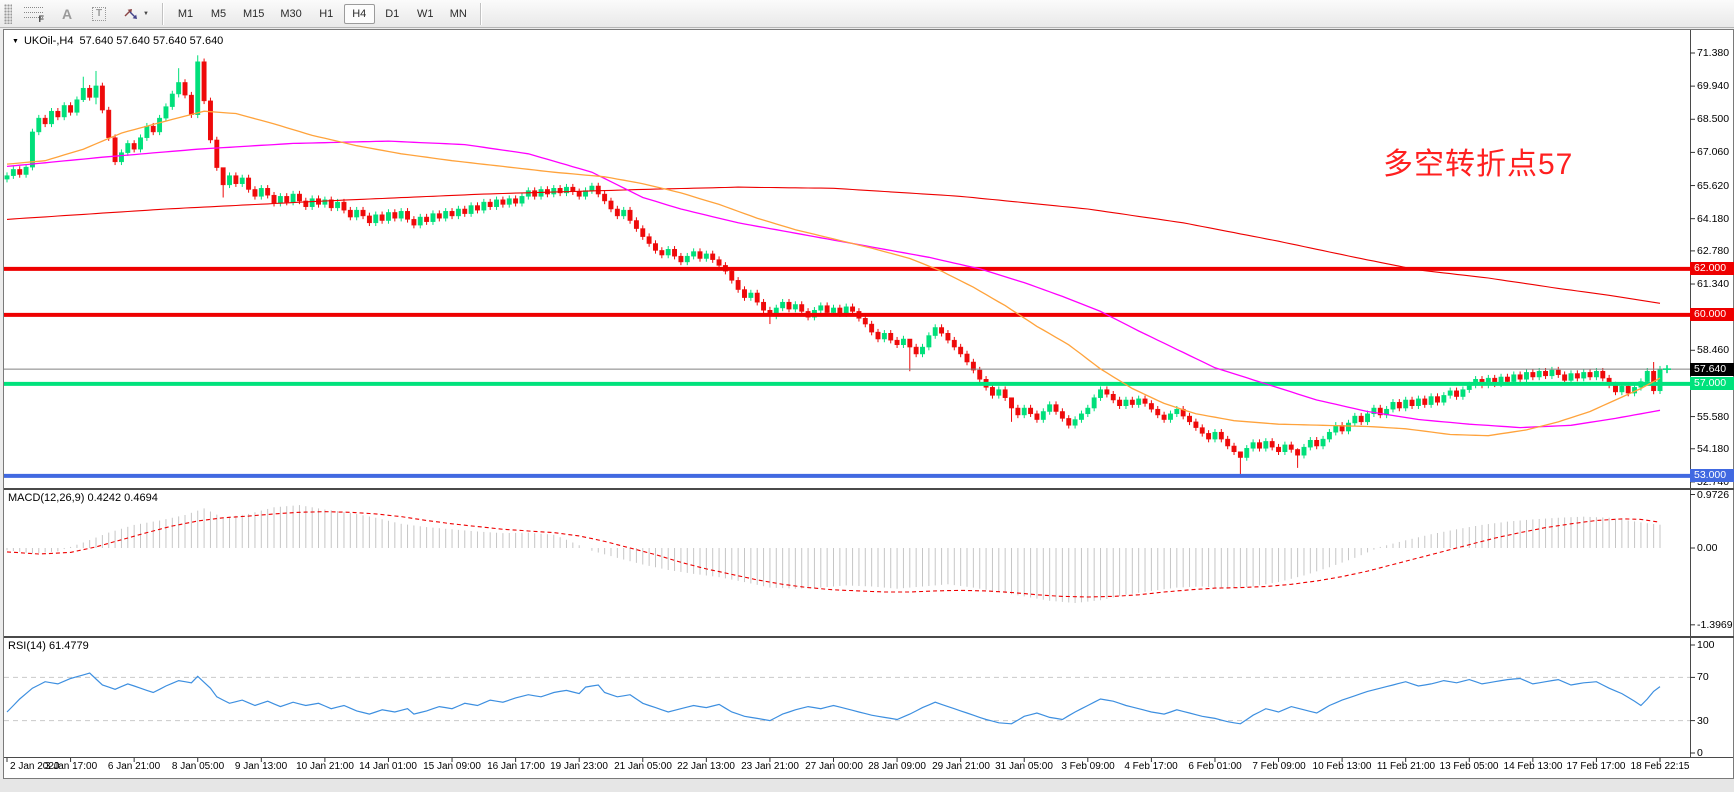 Image resolution: width=1734 pixels, height=792 pixels. I want to click on timeframe-button-M5: M5, so click(218, 14).